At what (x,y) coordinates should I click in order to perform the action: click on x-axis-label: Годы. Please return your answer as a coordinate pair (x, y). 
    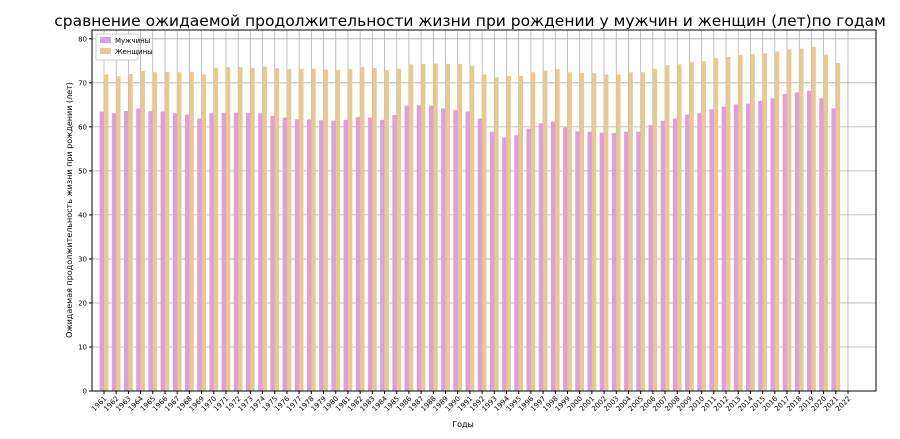
    Looking at the image, I should click on (463, 424).